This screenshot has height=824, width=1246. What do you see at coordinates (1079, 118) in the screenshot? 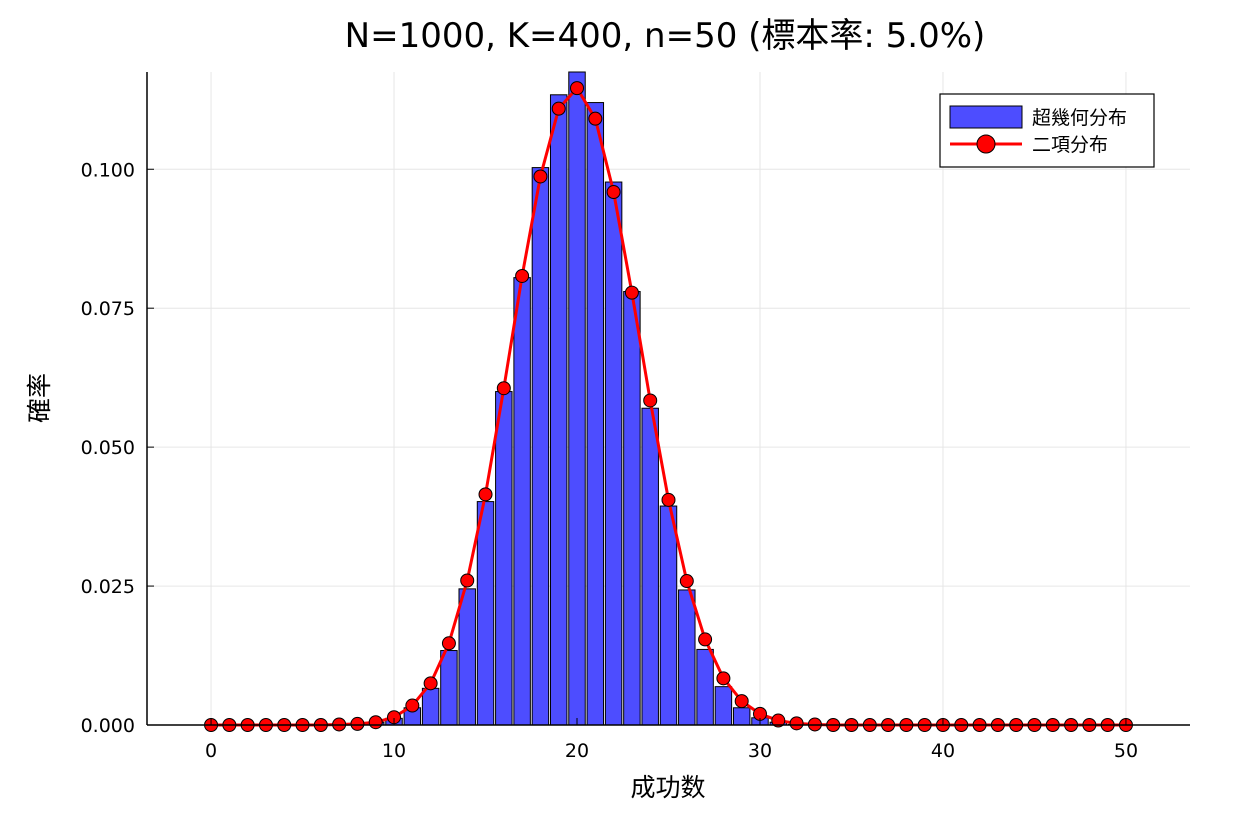
I see `legend-label-hypergeometric: 超幾何分布` at bounding box center [1079, 118].